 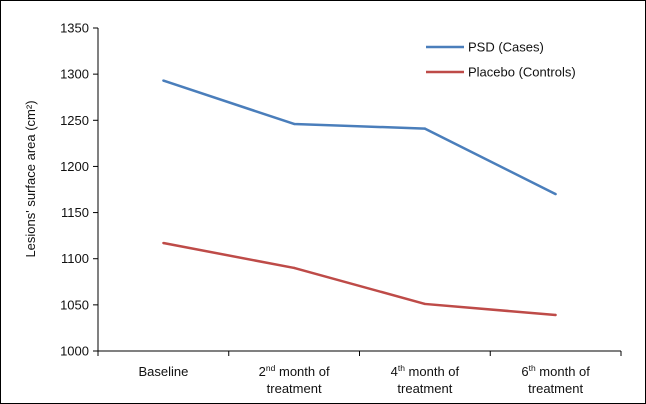 What do you see at coordinates (74, 304) in the screenshot?
I see `y-tick-label: 1050` at bounding box center [74, 304].